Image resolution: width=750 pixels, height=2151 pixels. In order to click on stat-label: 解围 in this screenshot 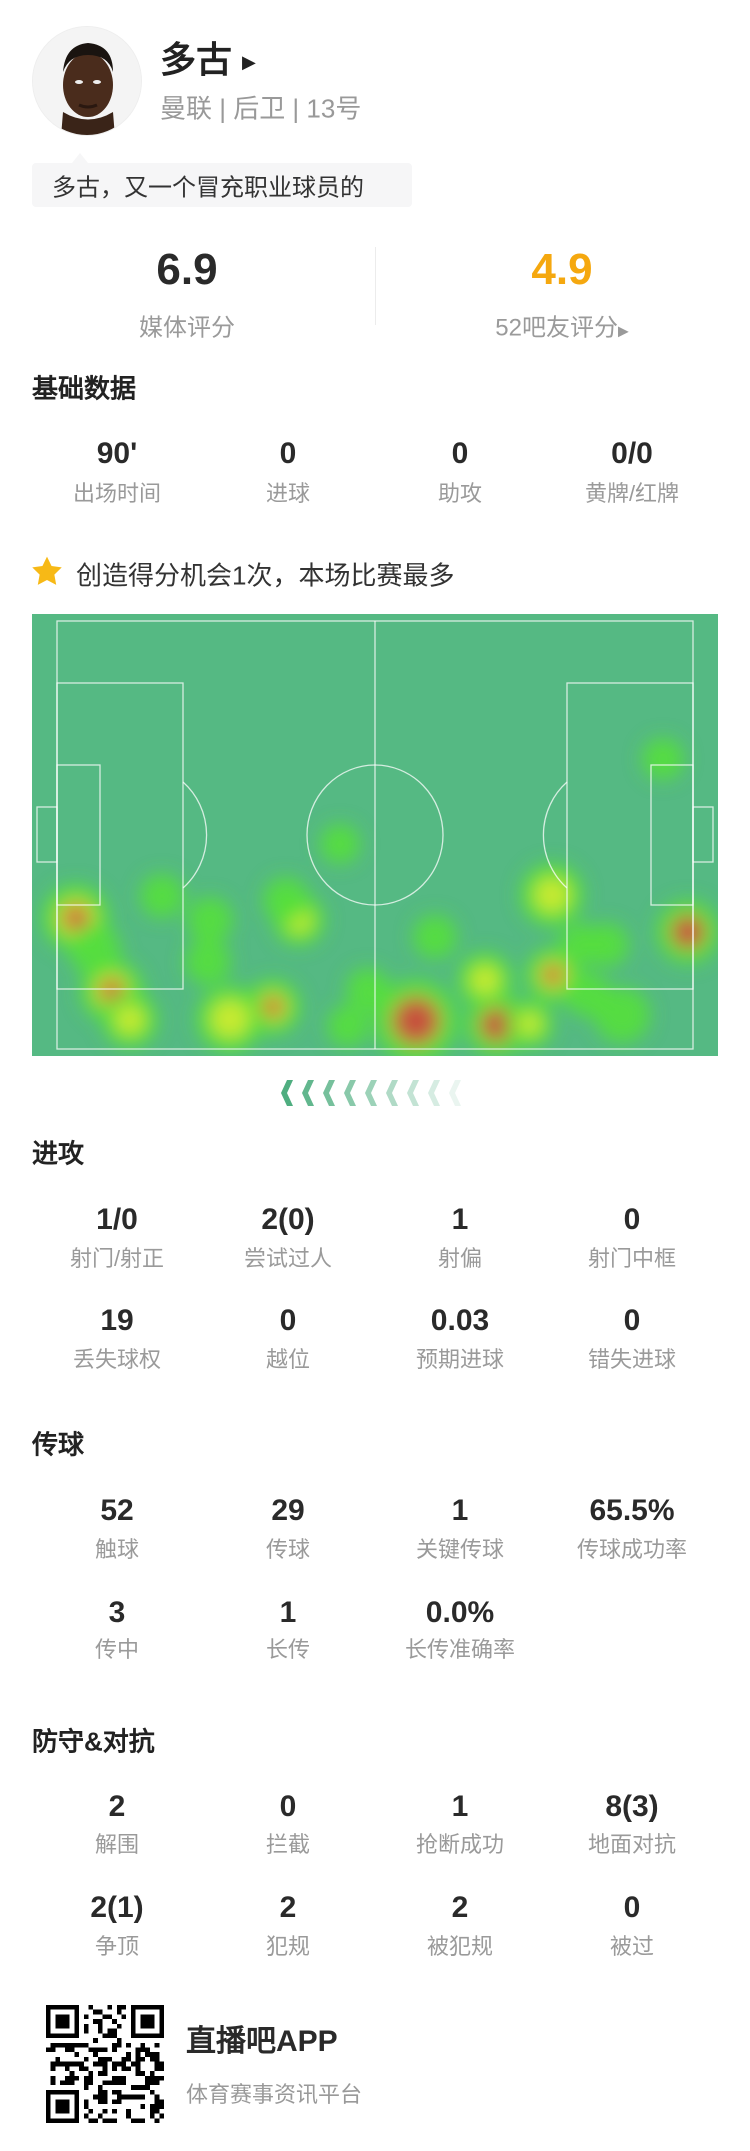, I will do `click(117, 1844)`.